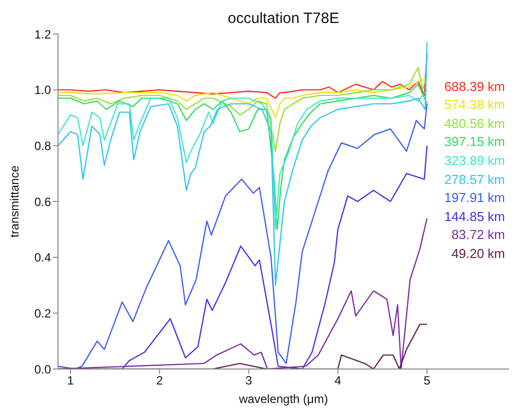  I want to click on text: 49.20 km, so click(477, 253).